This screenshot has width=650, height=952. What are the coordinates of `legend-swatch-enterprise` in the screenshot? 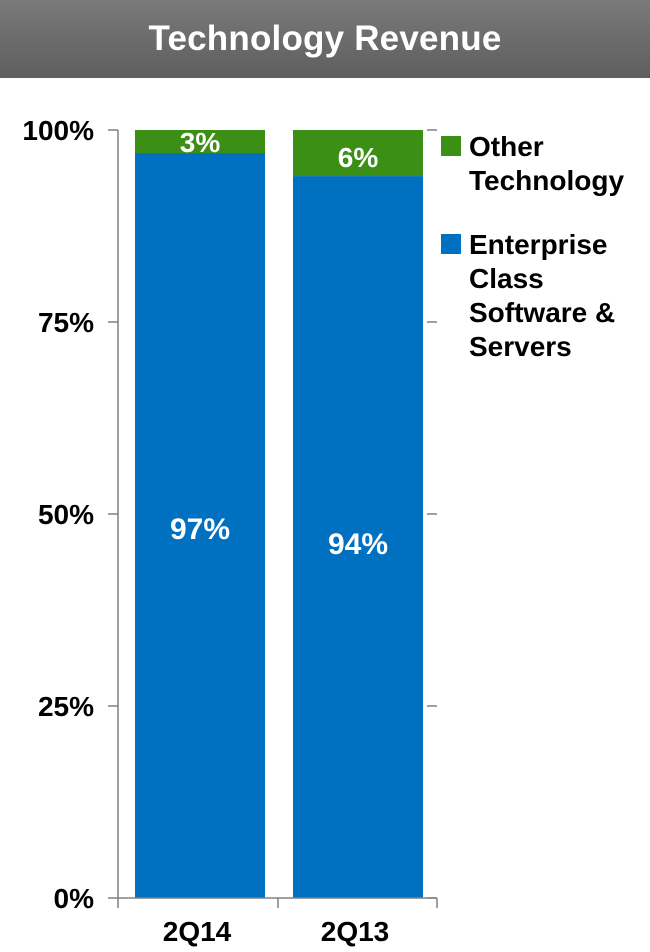 It's located at (451, 244).